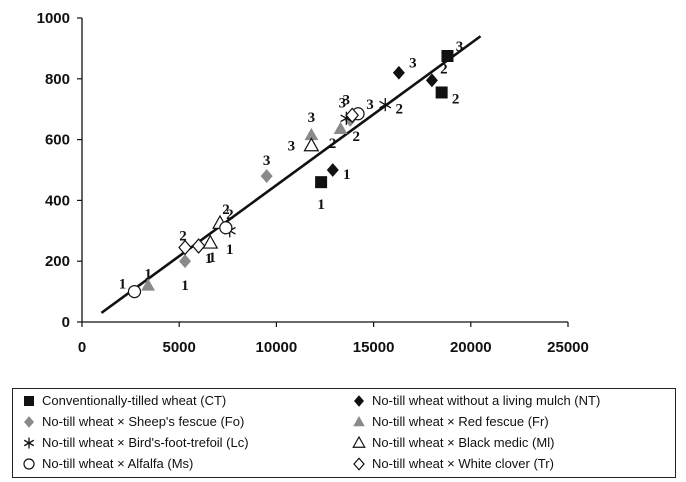  What do you see at coordinates (66, 322) in the screenshot?
I see `y-tick-label: 0` at bounding box center [66, 322].